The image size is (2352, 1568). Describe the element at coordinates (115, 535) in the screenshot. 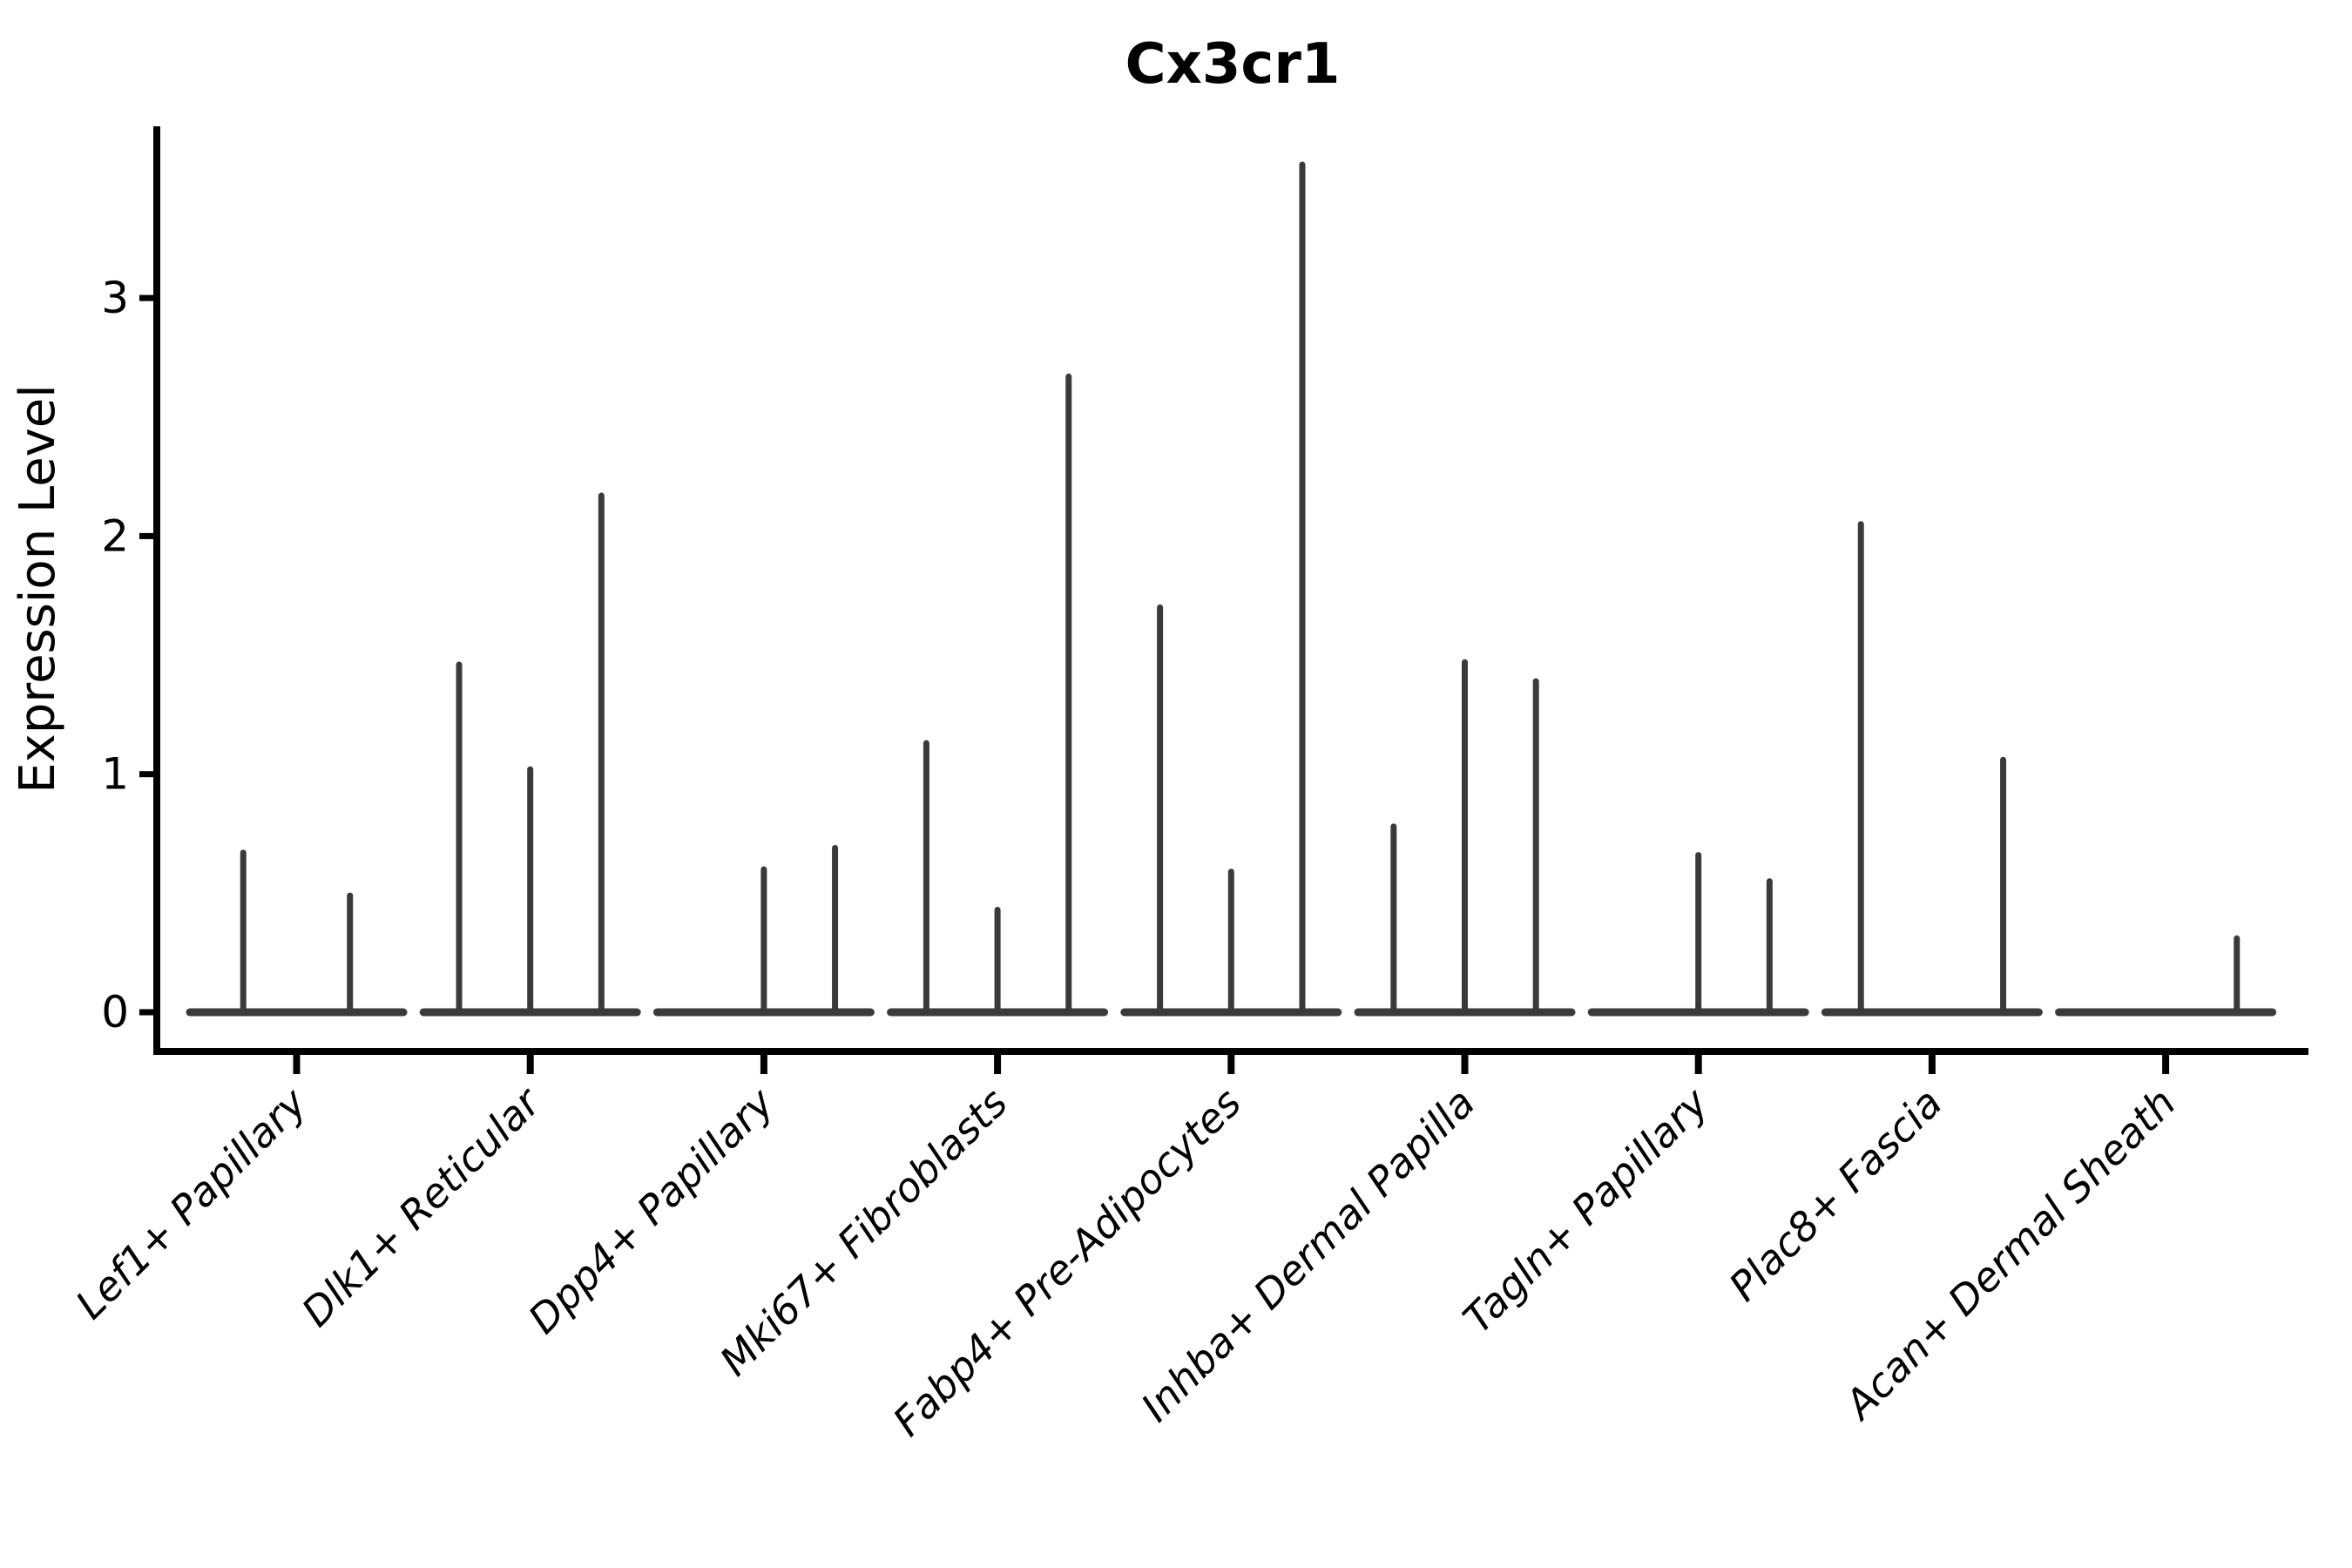

I see `y-tick-label: 2` at that location.